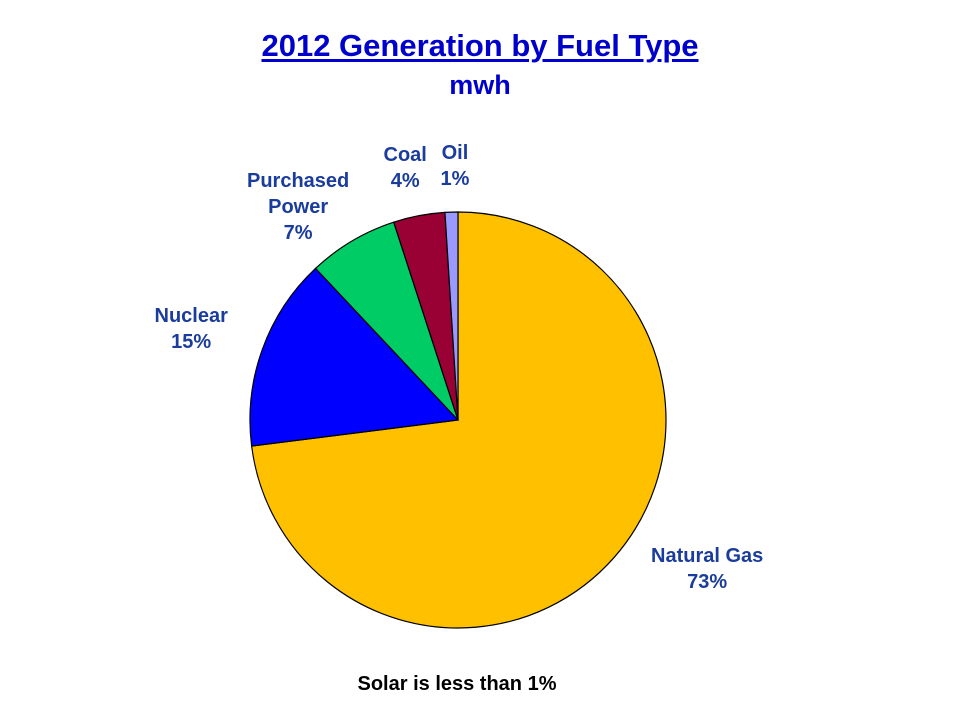 Image resolution: width=960 pixels, height=720 pixels. Describe the element at coordinates (354, 357) in the screenshot. I see `pie-slice-nuclear` at that location.